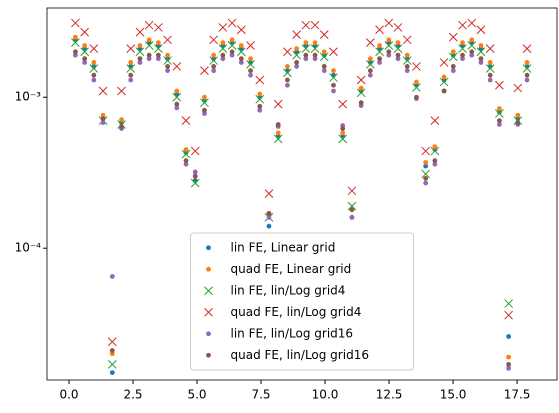 The image size is (559, 413). I want to click on x-tick-label: 15.0, so click(453, 395).